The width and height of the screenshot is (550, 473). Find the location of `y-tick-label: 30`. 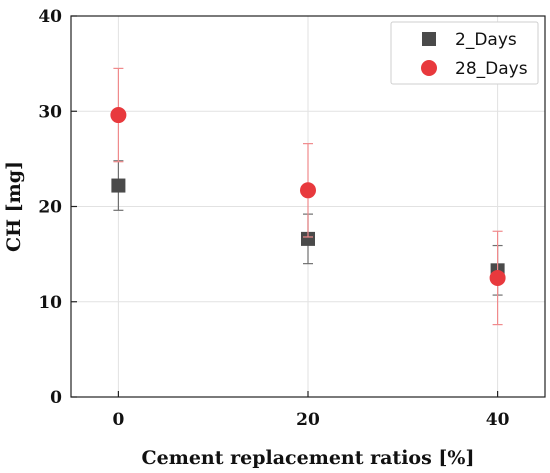

y-tick-label: 30 is located at coordinates (50, 112).